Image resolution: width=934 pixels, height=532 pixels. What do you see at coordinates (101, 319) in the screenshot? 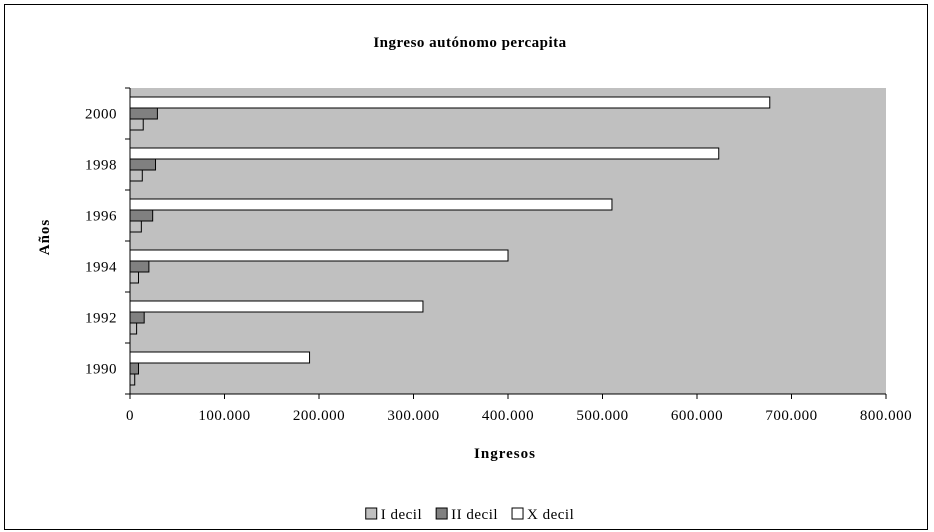
I see `y-tick-label: 1992` at bounding box center [101, 319].